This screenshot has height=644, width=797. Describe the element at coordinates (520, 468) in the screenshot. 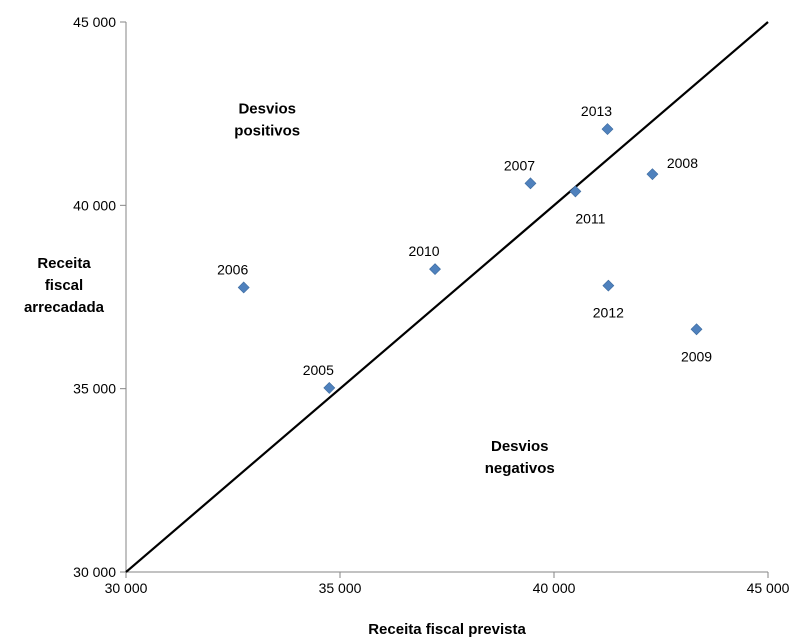

I see `region-annotation-label: negativos` at that location.